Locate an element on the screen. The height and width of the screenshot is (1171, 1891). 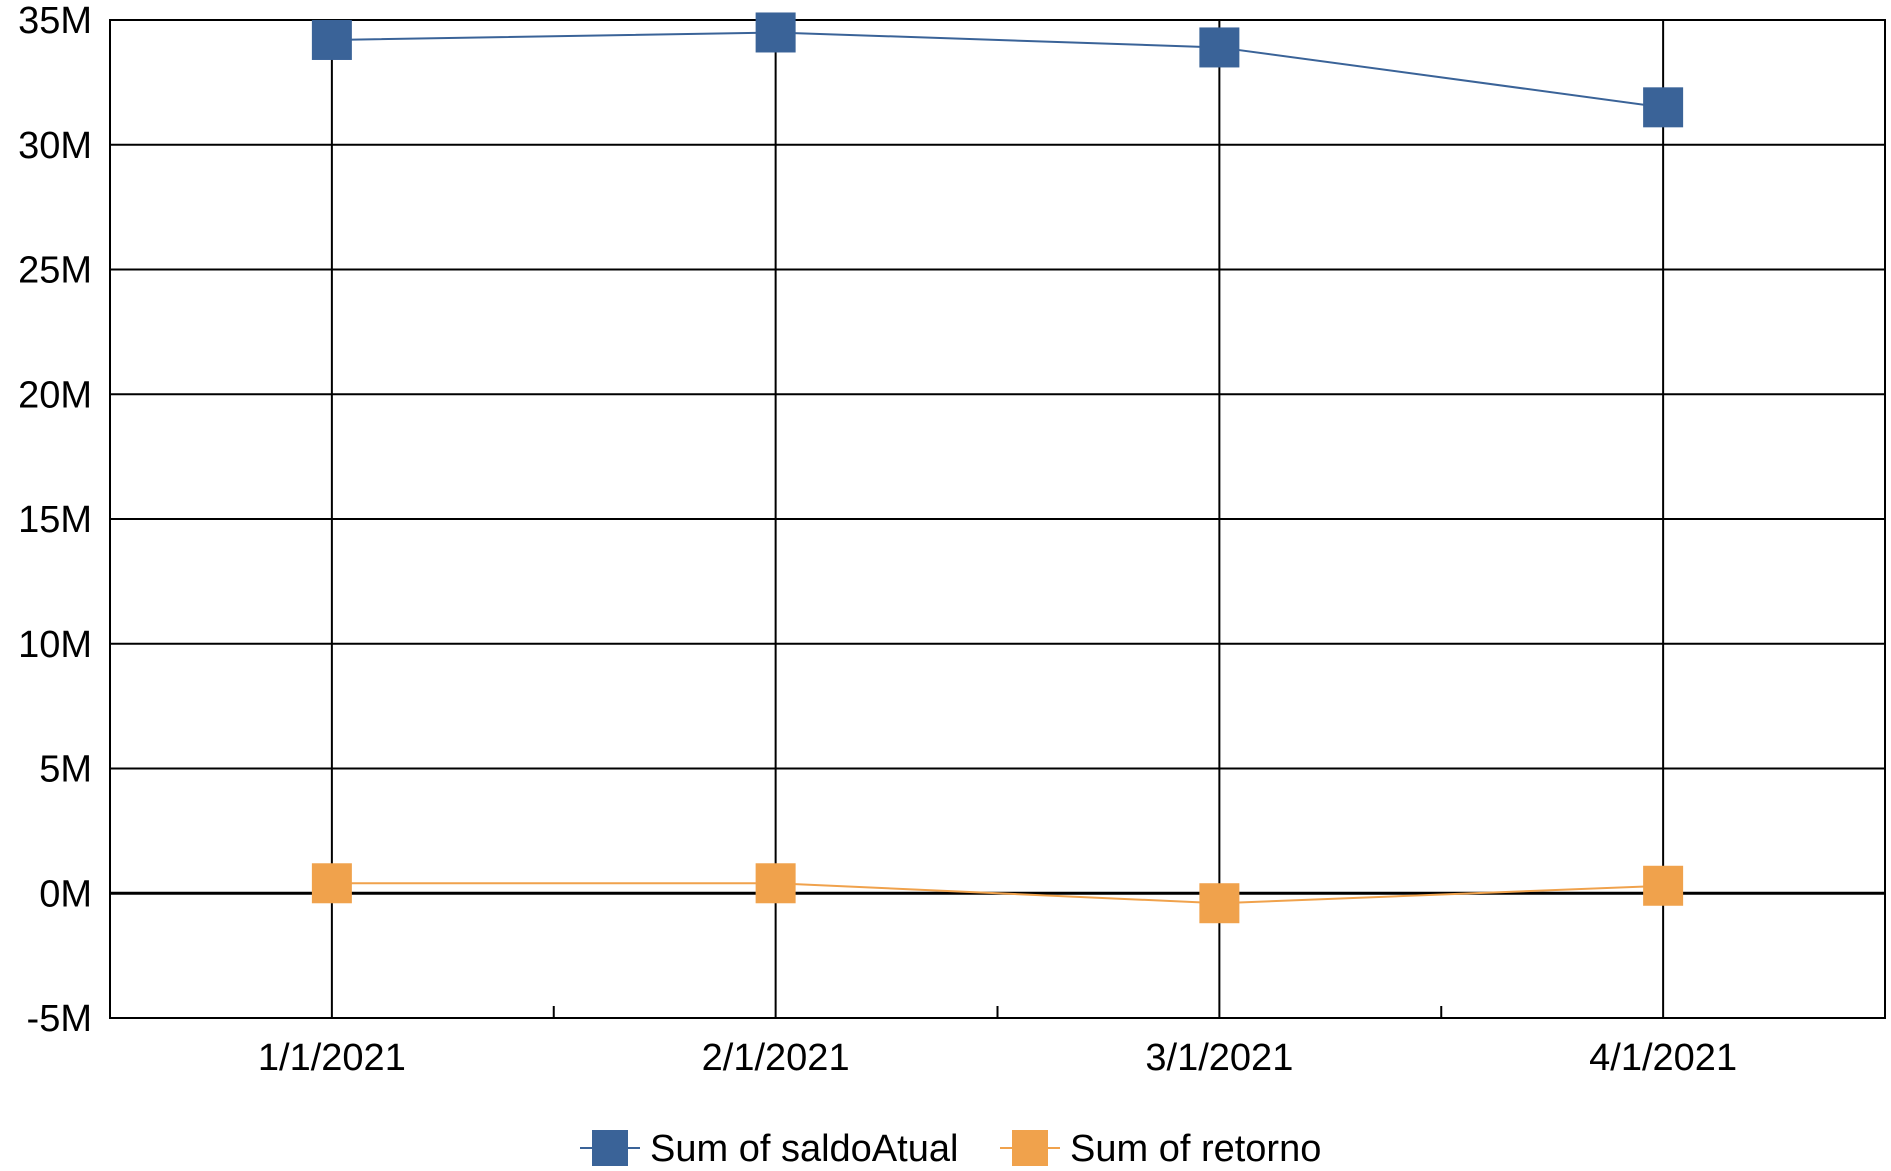
y-tick-label: 35M is located at coordinates (55, 21).